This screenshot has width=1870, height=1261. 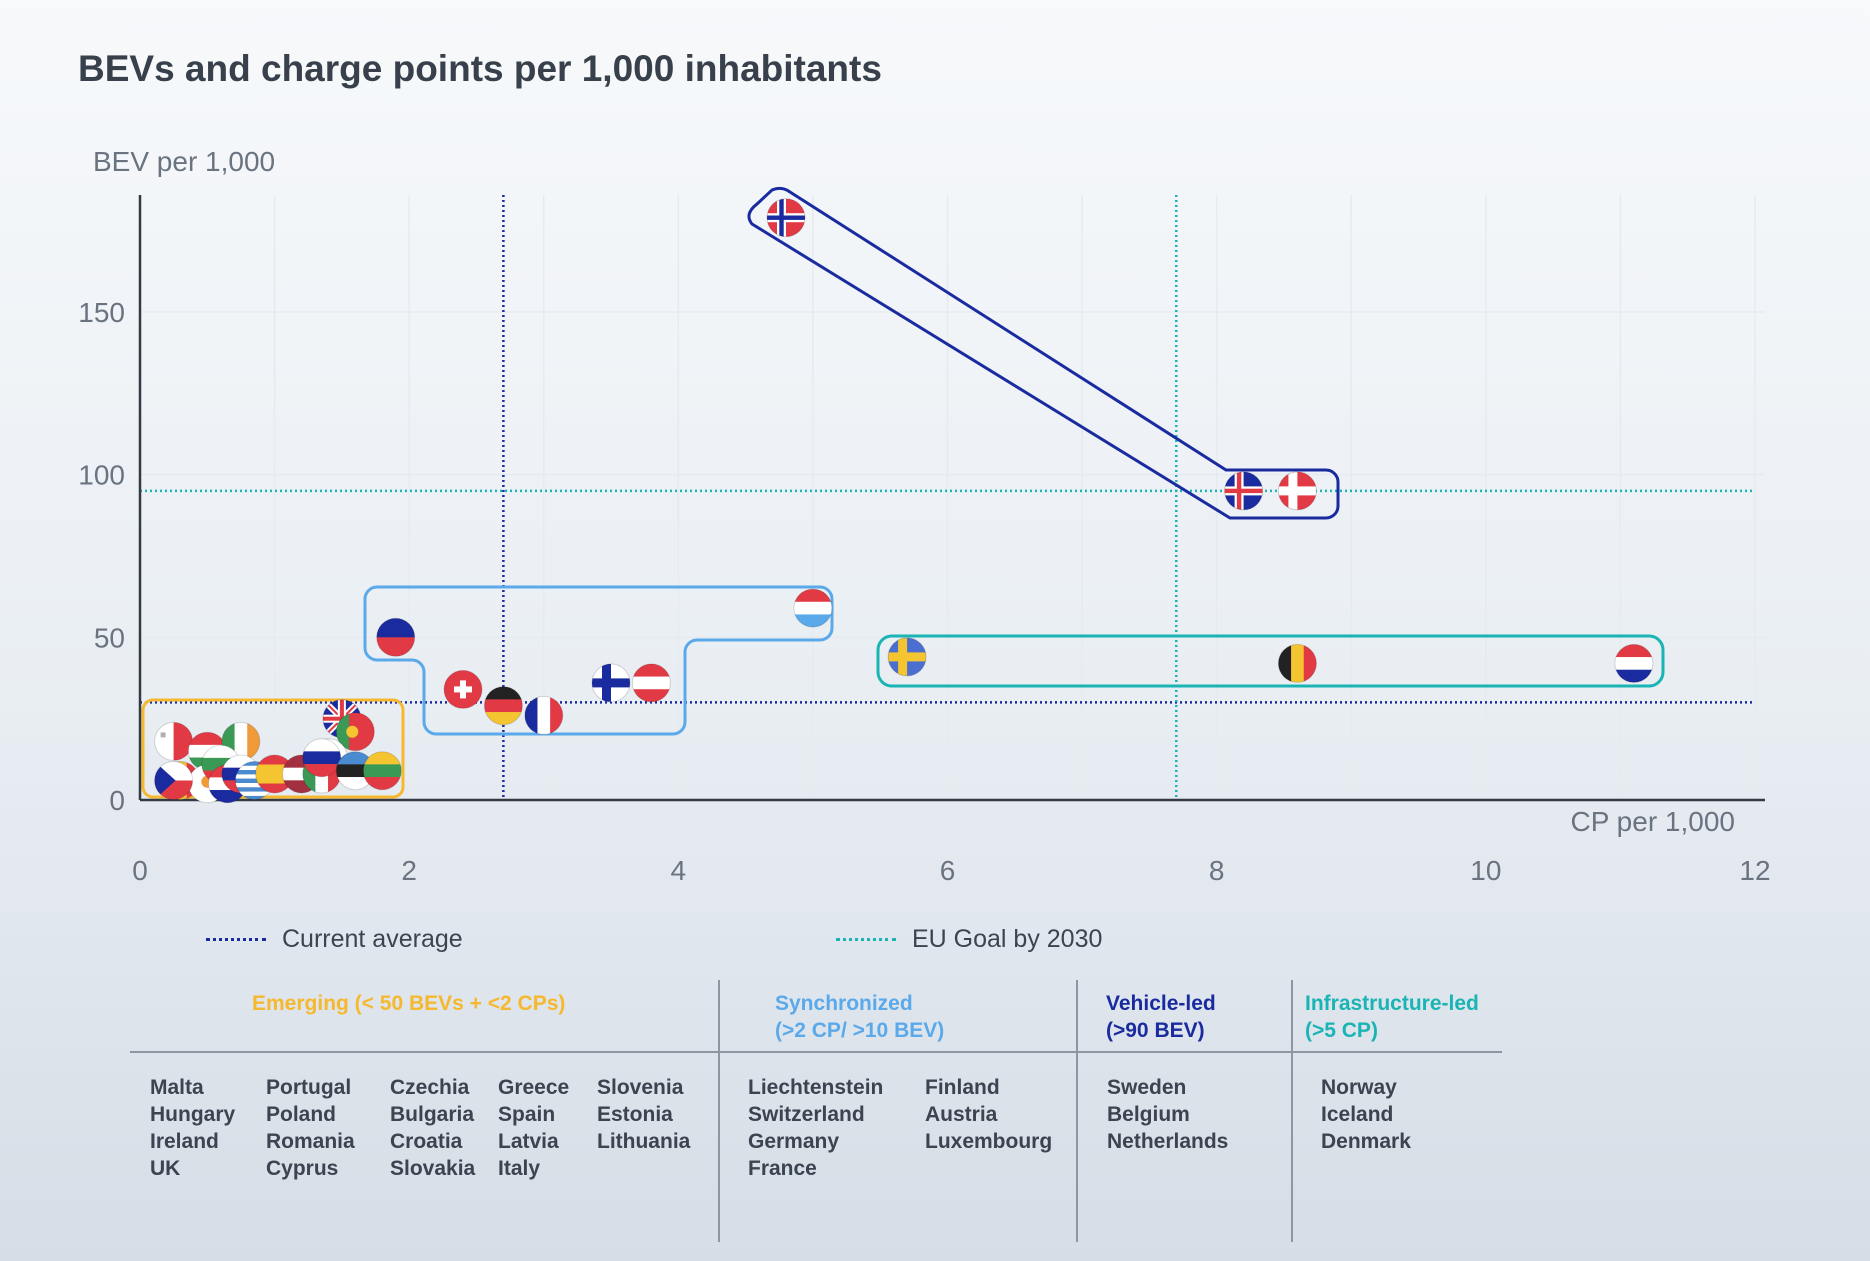 I want to click on country-column: Malta Hungary Ireland UK, so click(x=193, y=1128).